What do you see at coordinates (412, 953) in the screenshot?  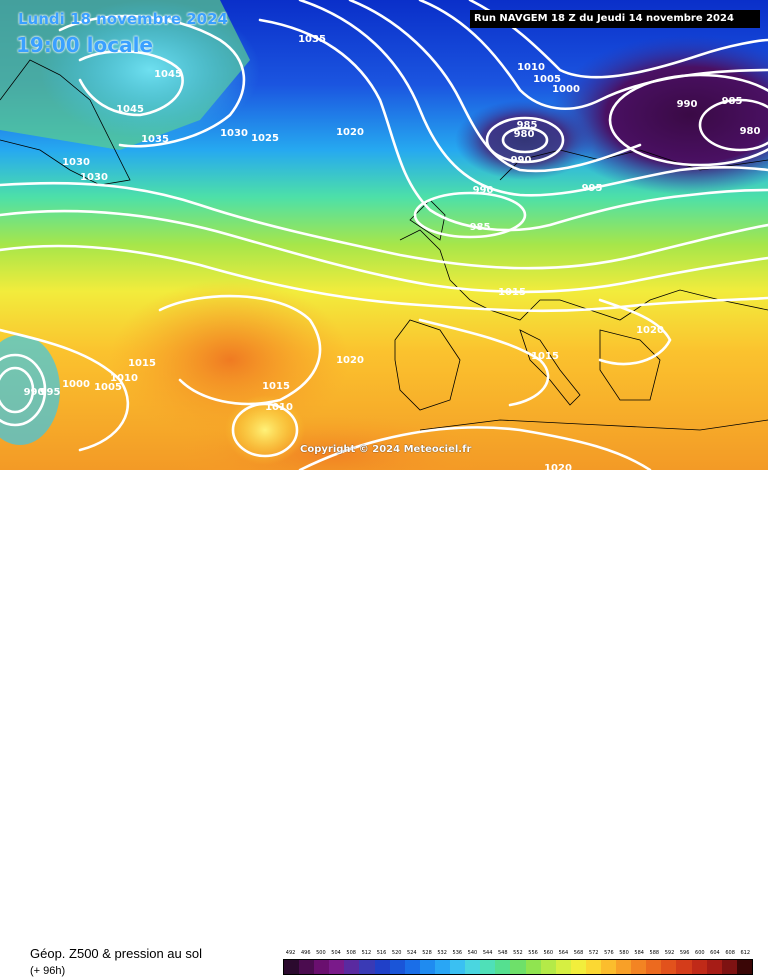 I see `scale-label: 524` at bounding box center [412, 953].